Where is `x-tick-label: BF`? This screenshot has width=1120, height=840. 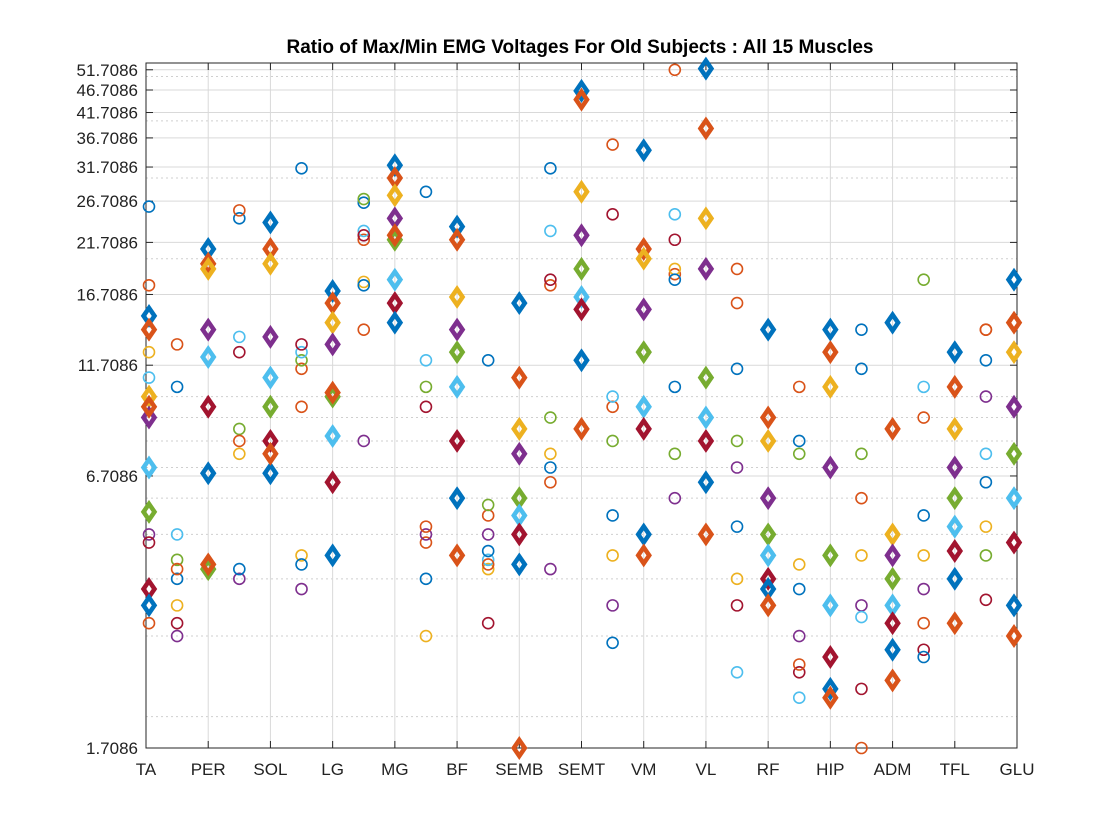 x-tick-label: BF is located at coordinates (457, 769).